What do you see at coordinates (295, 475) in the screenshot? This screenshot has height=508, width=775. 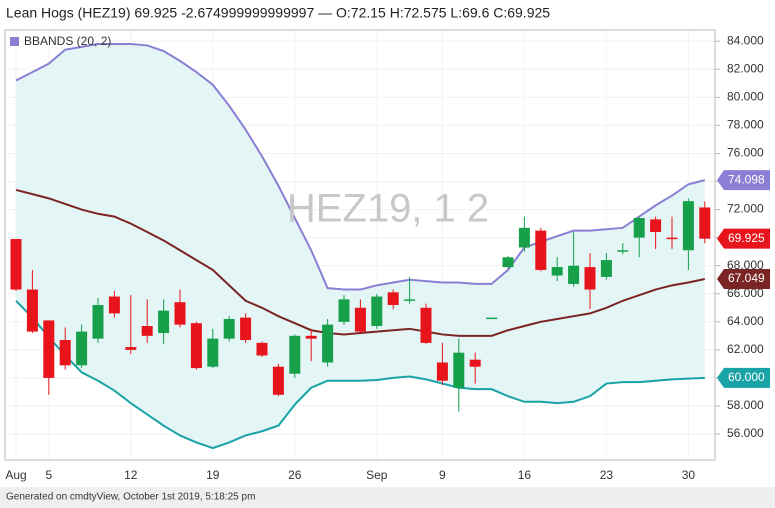 I see `x-tick-label: 26` at bounding box center [295, 475].